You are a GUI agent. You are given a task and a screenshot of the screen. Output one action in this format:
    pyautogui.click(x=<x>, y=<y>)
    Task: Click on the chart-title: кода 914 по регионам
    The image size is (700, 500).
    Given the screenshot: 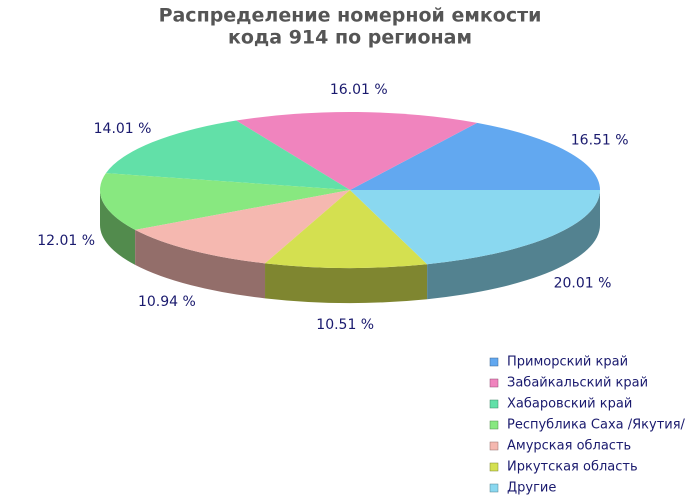 What is the action you would take?
    pyautogui.click(x=350, y=38)
    